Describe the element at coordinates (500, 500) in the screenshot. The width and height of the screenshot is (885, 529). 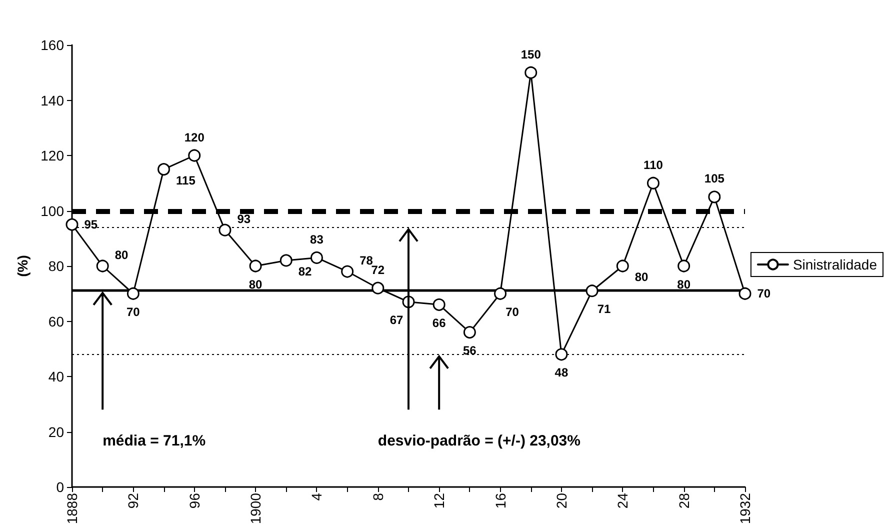
I see `x-tick-label: 16` at that location.